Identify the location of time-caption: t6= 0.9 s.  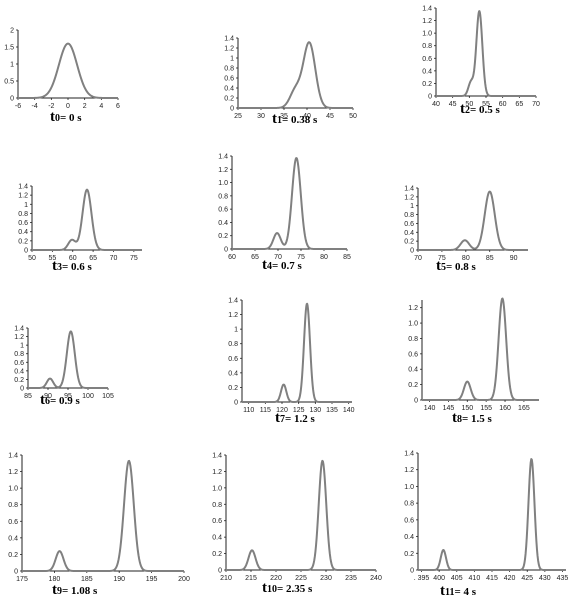
(60, 400).